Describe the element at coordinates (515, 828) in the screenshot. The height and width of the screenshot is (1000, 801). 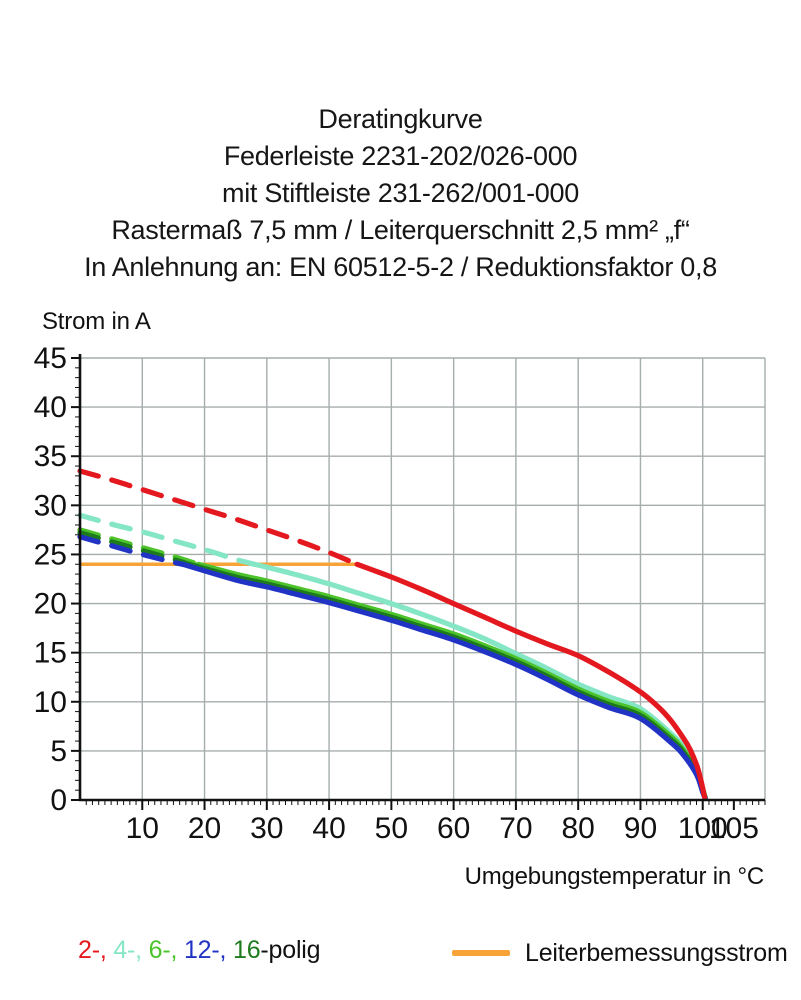
I see `x-tick-label: 70` at that location.